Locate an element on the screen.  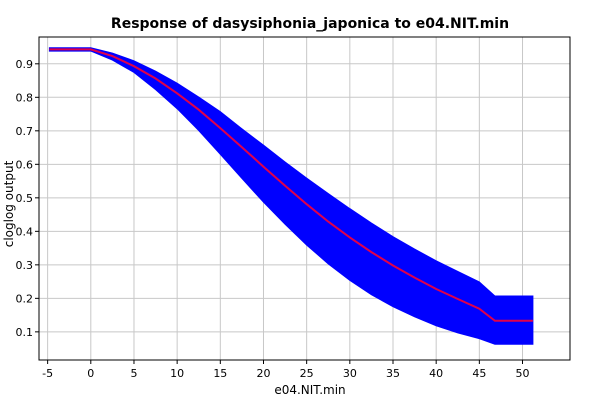
x-tick-label: 15 is located at coordinates (220, 373).